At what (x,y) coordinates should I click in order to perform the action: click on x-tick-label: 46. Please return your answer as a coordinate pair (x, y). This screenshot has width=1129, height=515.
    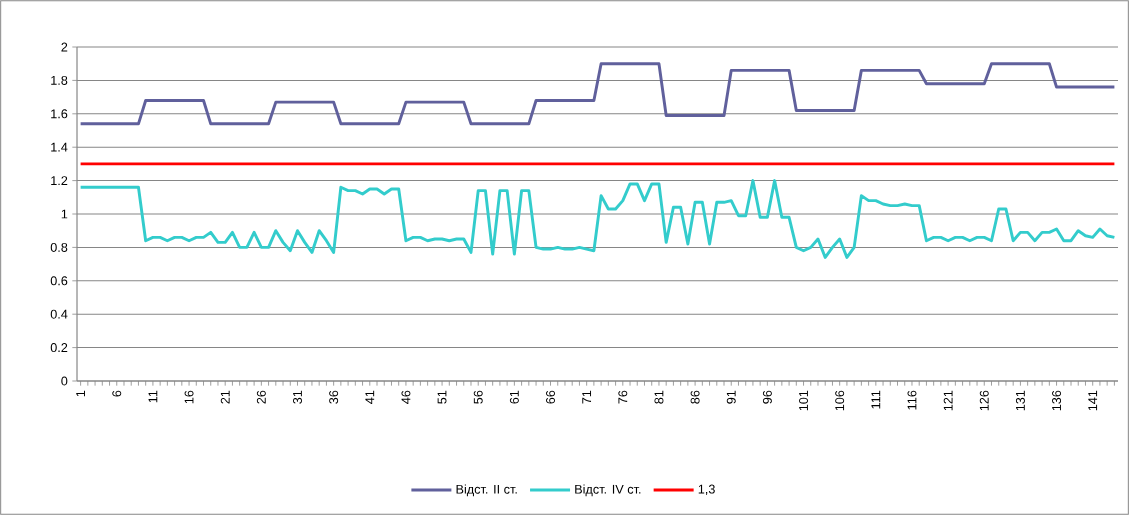
    Looking at the image, I should click on (406, 397).